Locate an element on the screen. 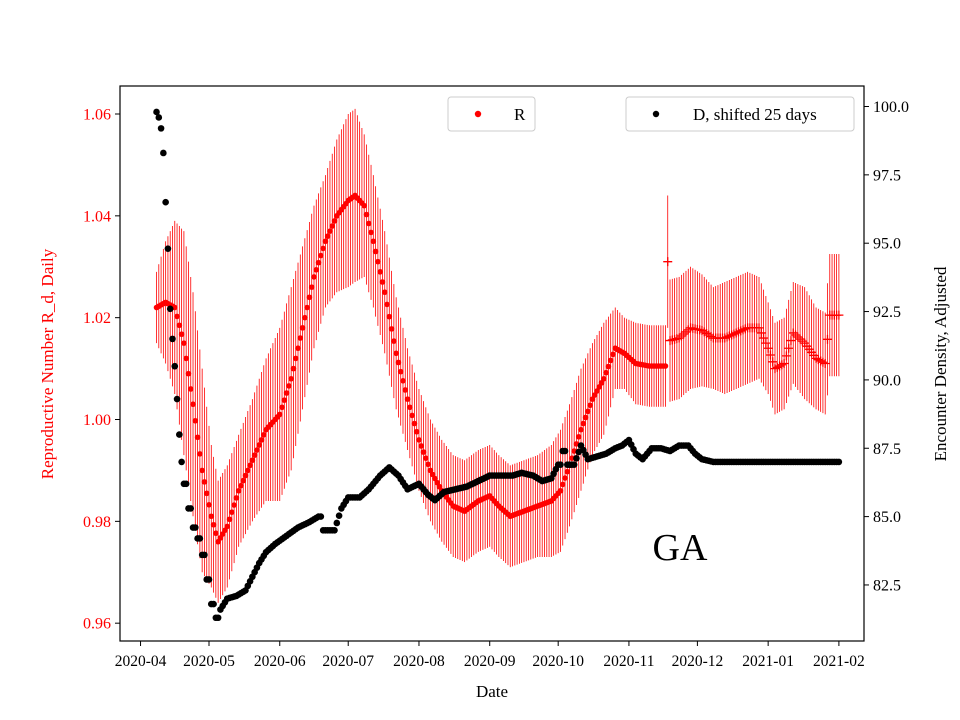 The height and width of the screenshot is (720, 960). legend-d-box is located at coordinates (740, 114).